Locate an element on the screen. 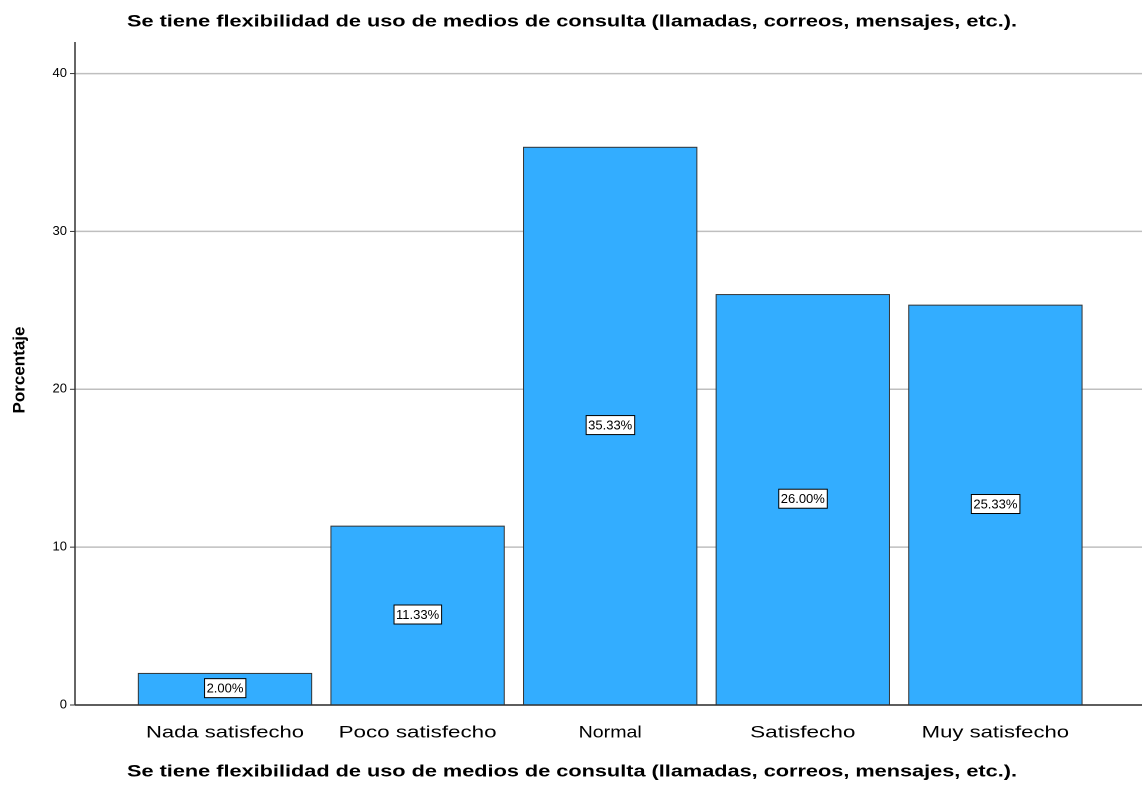 The height and width of the screenshot is (800, 1142). y-tick-label: 20 is located at coordinates (60, 388).